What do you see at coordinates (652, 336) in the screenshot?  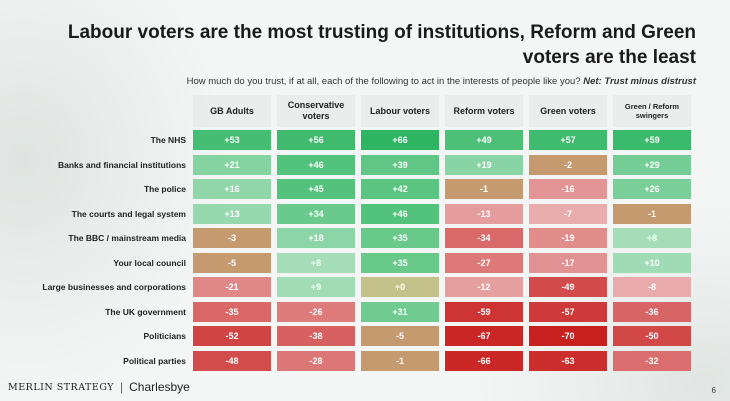 I see `heatmap-cell: -50` at bounding box center [652, 336].